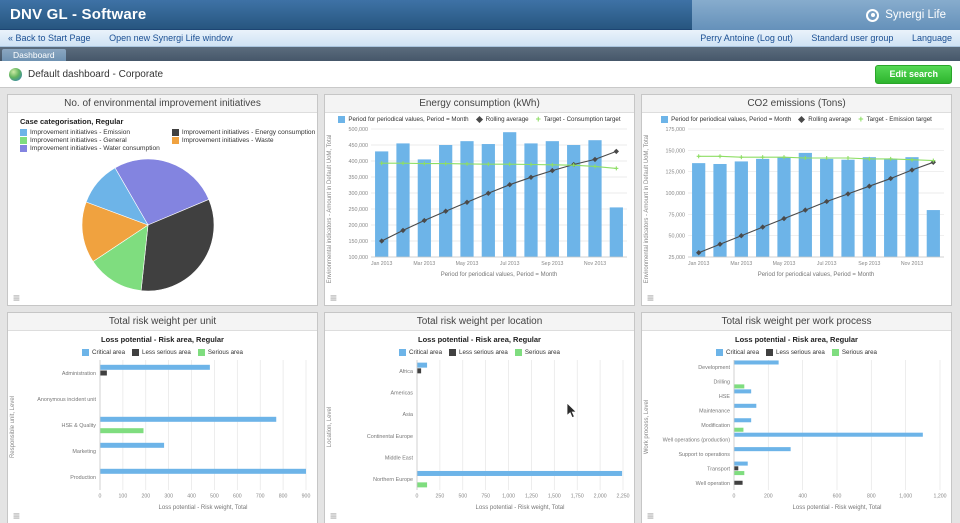 Image resolution: width=960 pixels, height=523 pixels. What do you see at coordinates (704, 455) in the screenshot?
I see `svg-text: Support to operations` at bounding box center [704, 455].